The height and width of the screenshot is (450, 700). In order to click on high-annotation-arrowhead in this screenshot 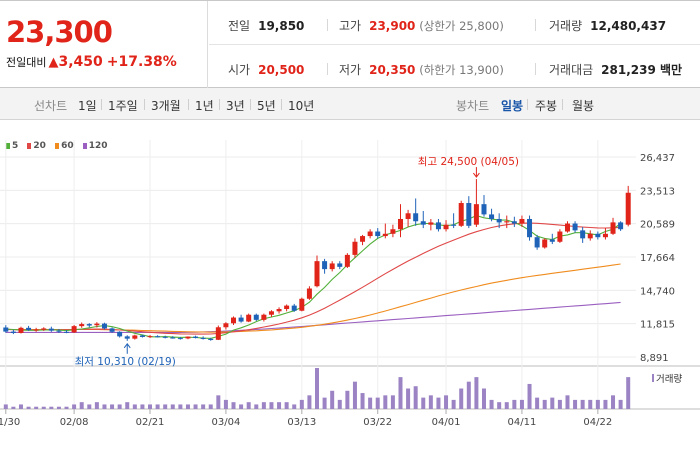, I will do `click(476, 175)`.